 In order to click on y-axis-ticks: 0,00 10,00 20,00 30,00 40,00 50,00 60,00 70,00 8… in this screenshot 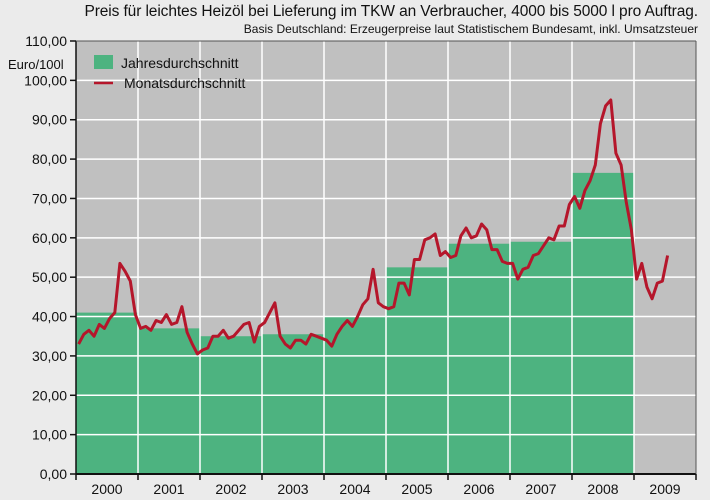, I will do `click(50, 257)`.